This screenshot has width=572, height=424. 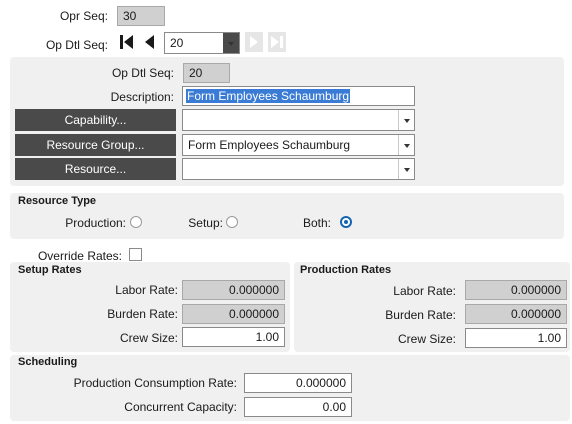 I want to click on production-labor-rate-label: Labor Rate:, so click(x=424, y=291).